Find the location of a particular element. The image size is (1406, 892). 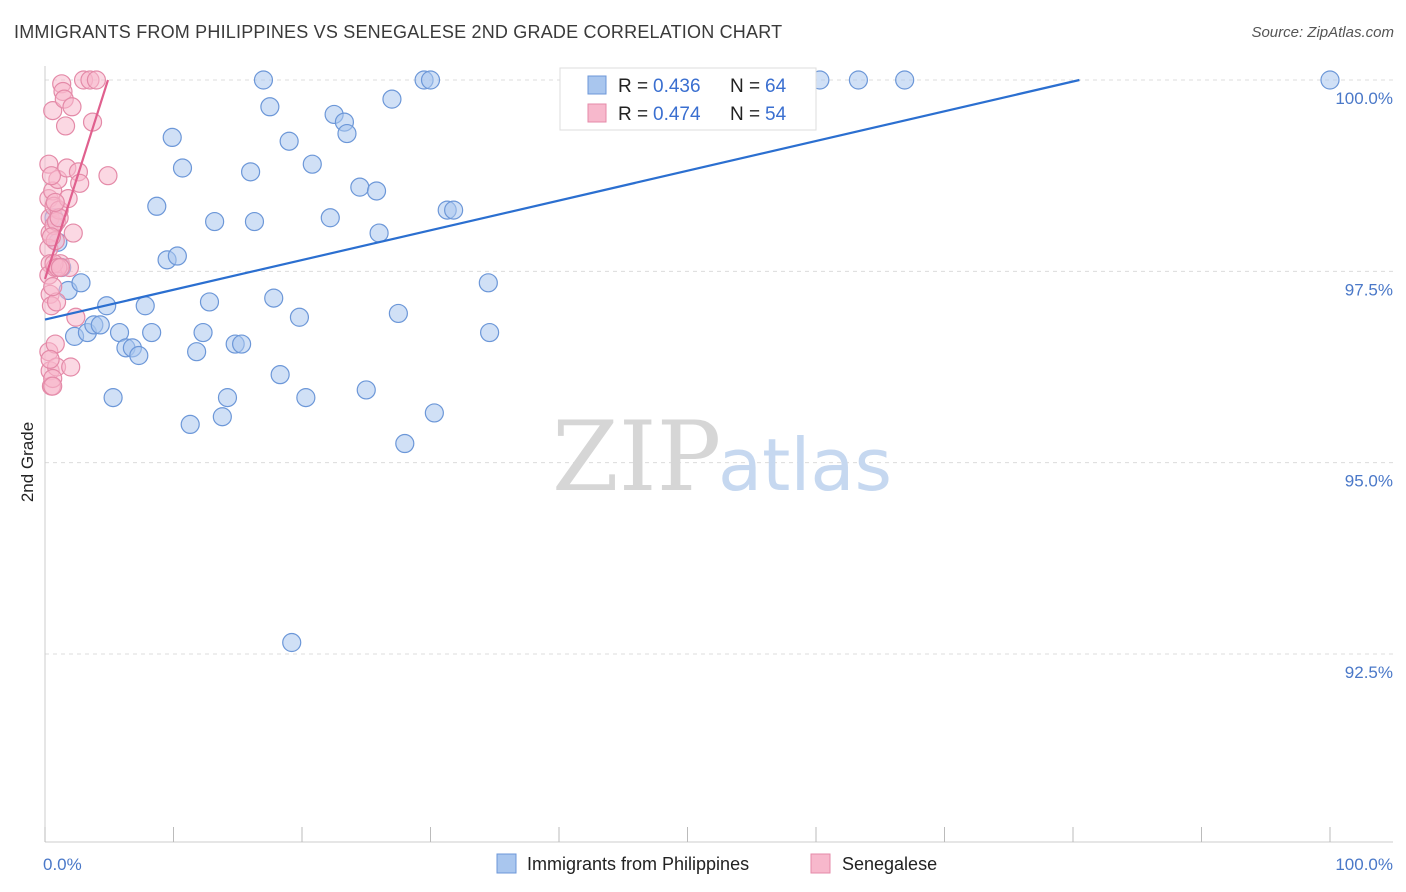

legend-label-senegalese: Senegalese is located at coordinates (889, 864).